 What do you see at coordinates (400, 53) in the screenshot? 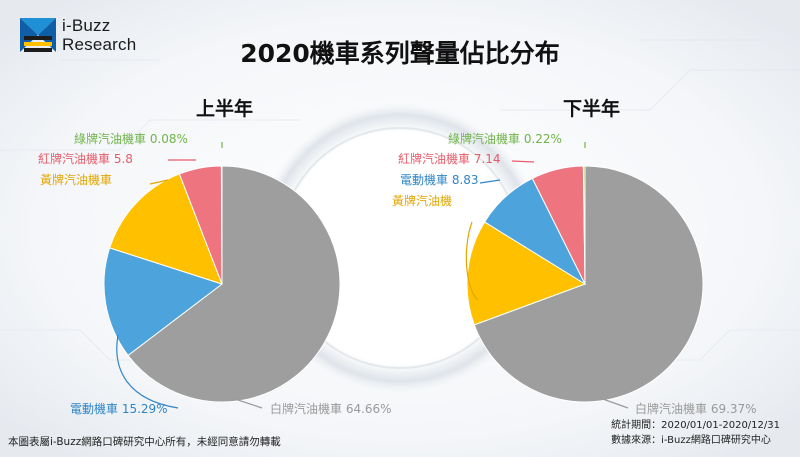
I see `page-title: 2020機車系列聲量佔比分布` at bounding box center [400, 53].